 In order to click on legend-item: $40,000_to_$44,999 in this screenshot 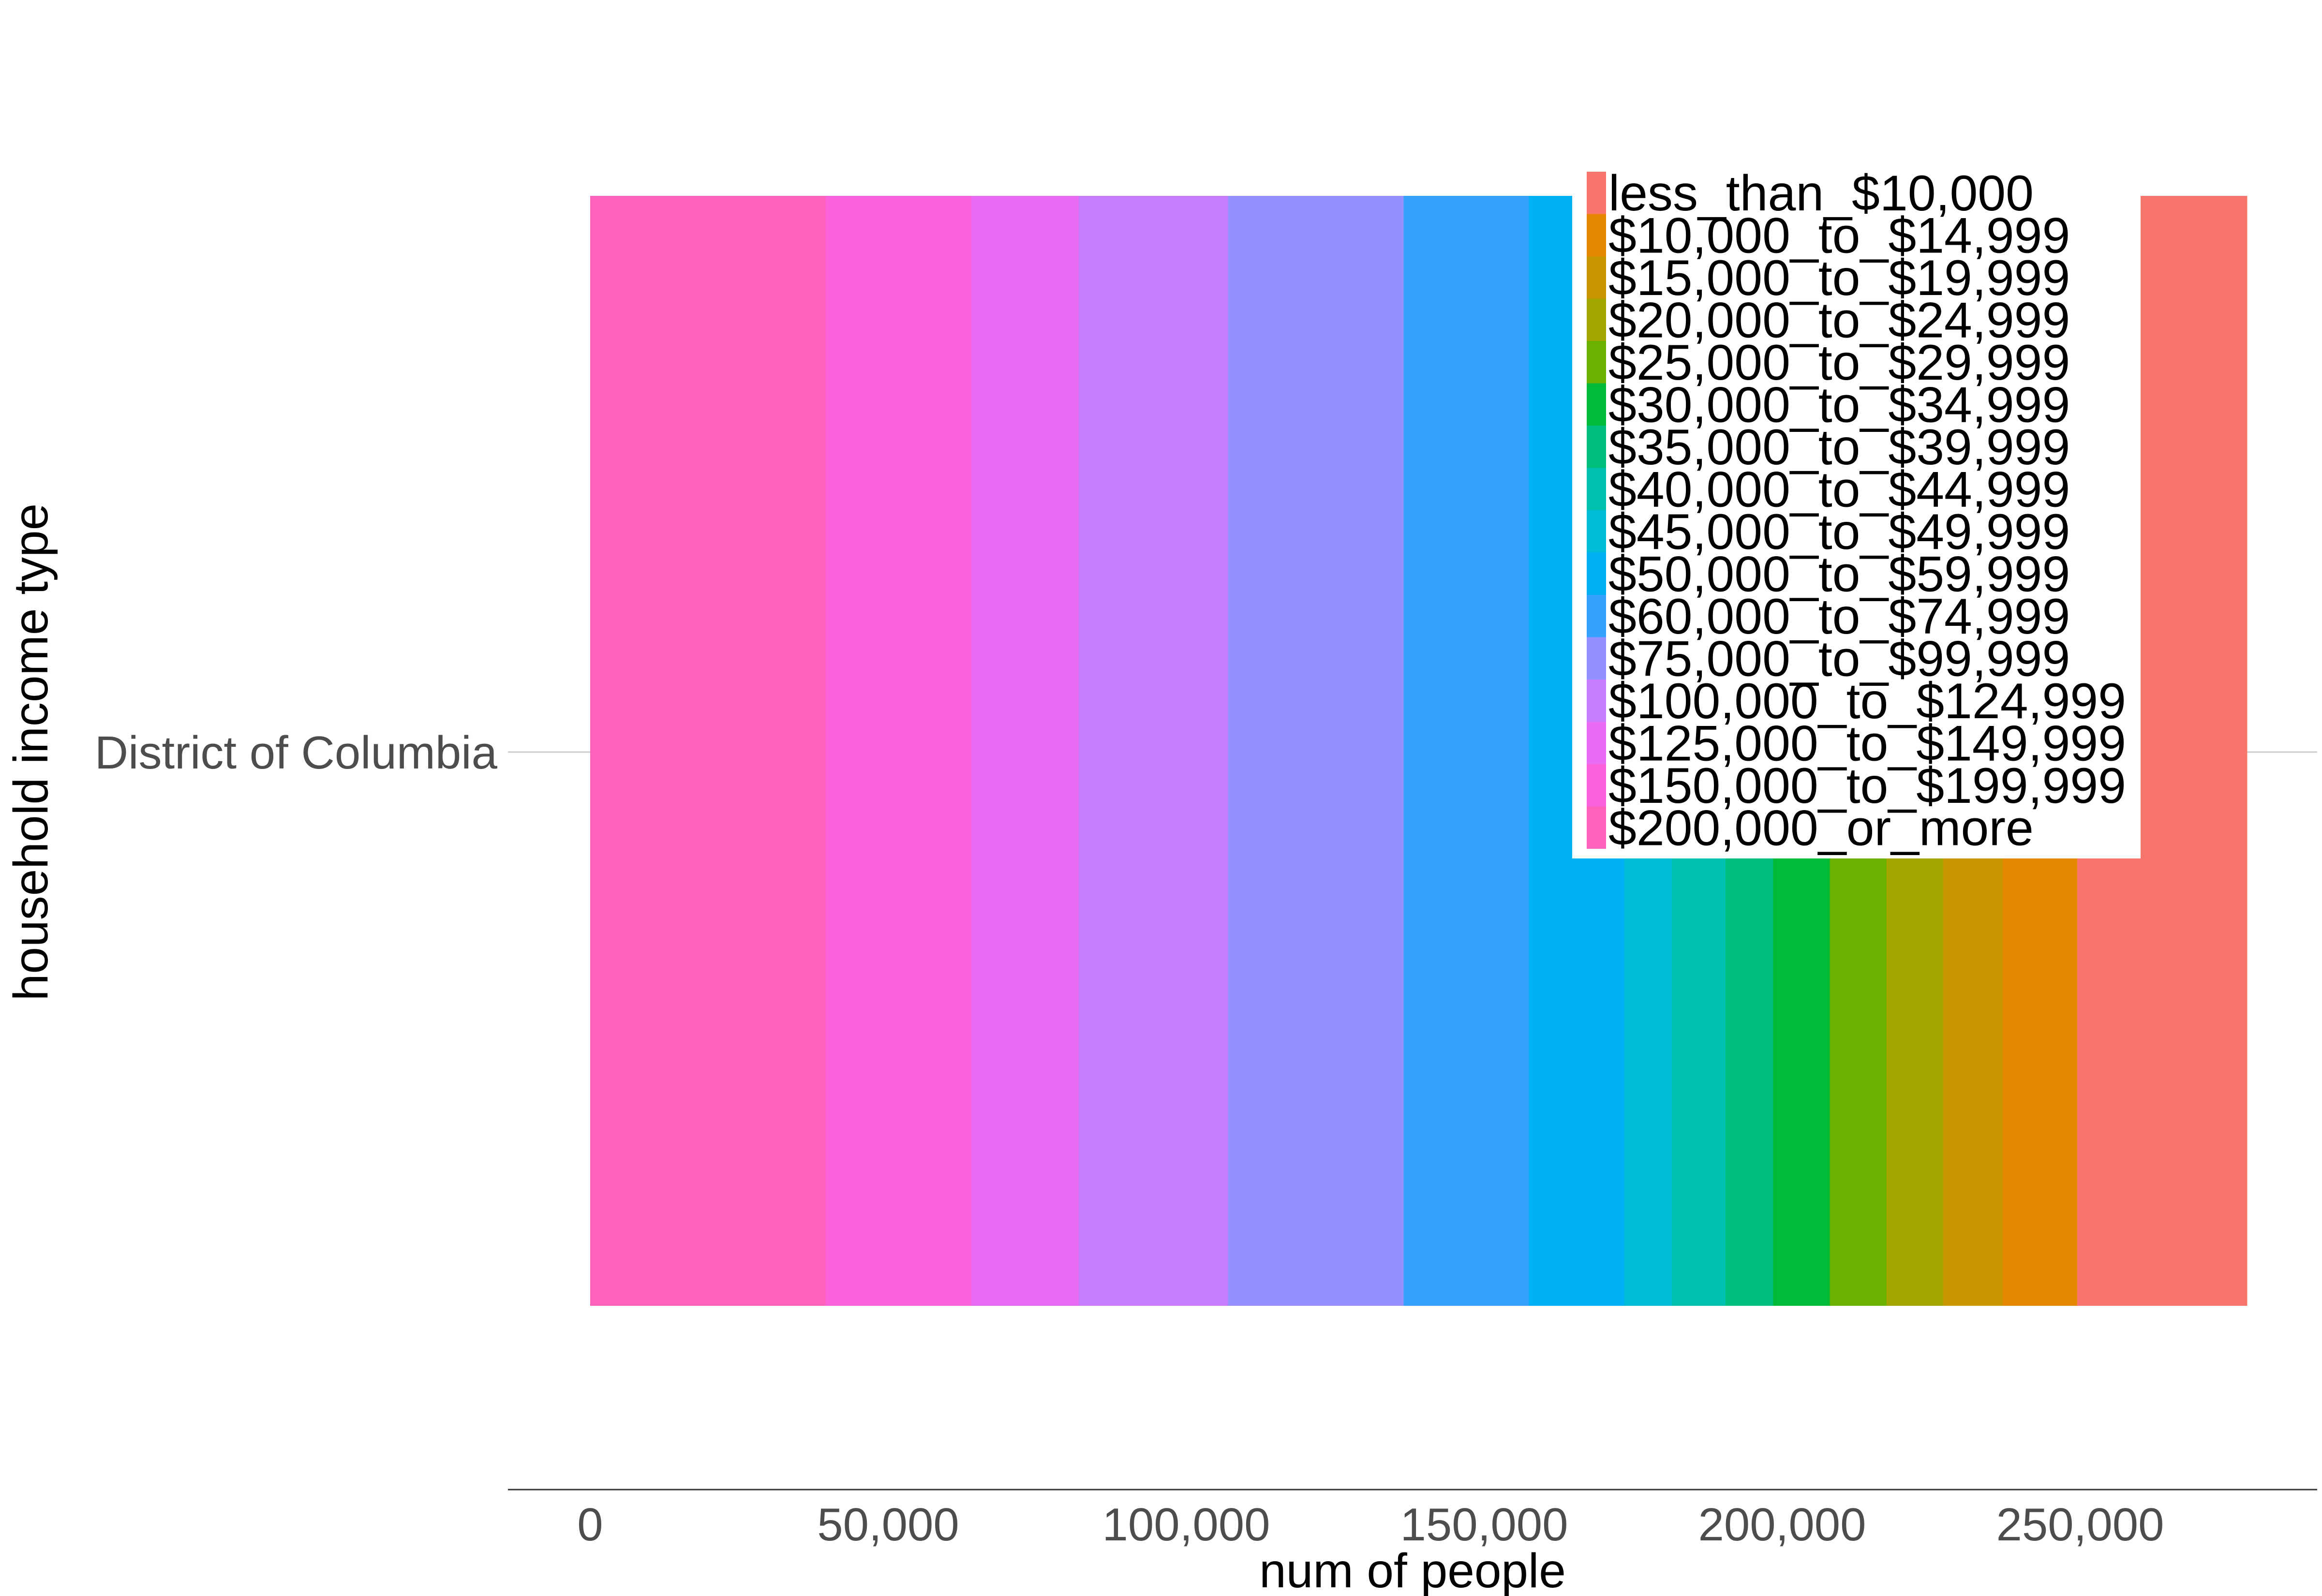, I will do `click(1828, 489)`.